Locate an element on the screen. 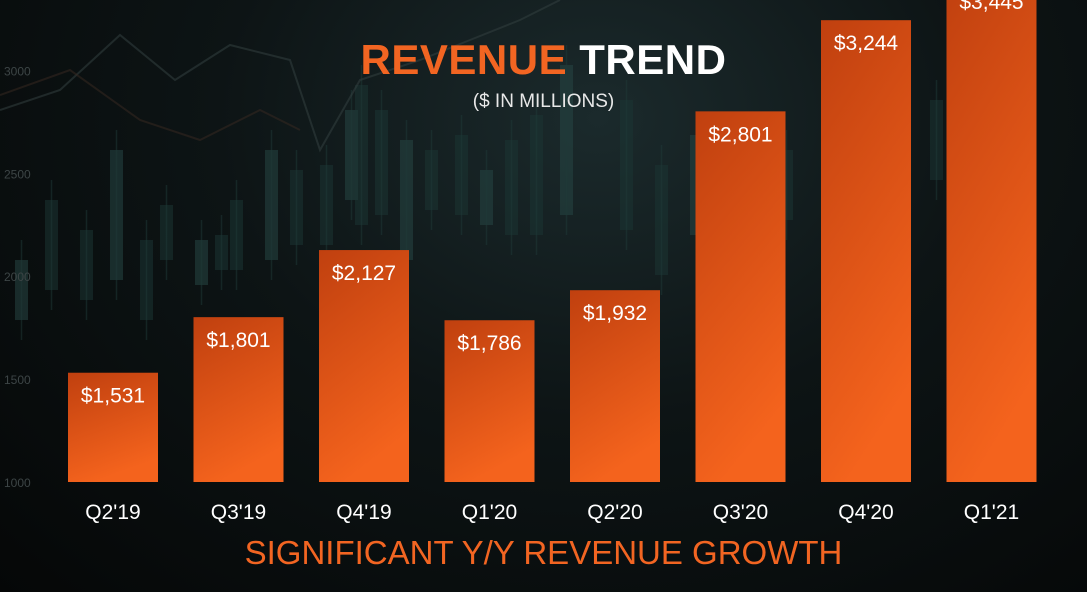 This screenshot has width=1087, height=592. x-tick-label: Q1'21 is located at coordinates (991, 512).